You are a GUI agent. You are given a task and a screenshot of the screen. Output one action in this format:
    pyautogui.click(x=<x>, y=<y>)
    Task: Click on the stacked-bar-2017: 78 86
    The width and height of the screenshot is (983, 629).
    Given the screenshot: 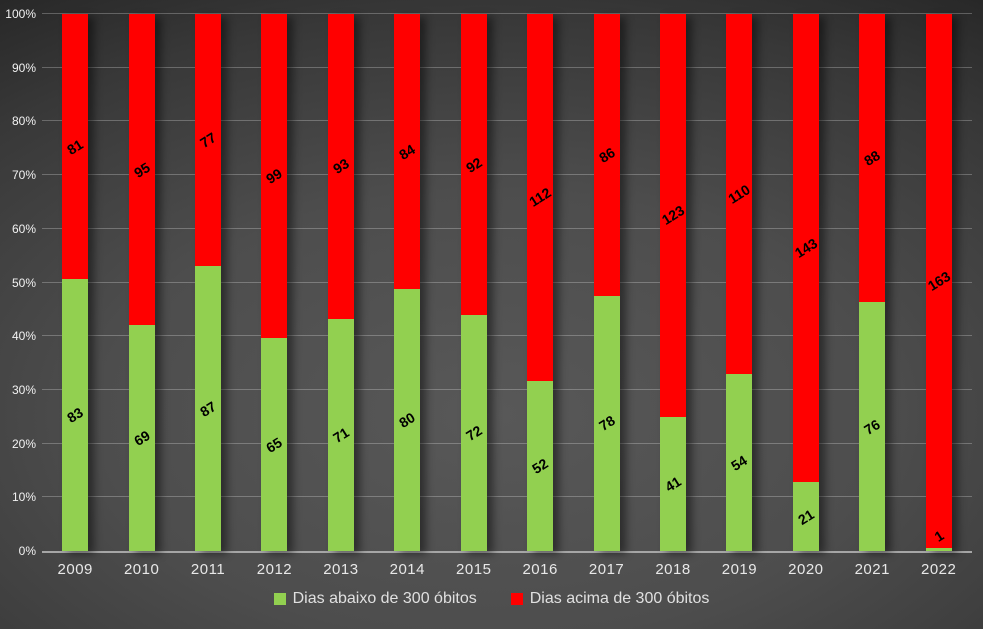 What is the action you would take?
    pyautogui.click(x=606, y=282)
    